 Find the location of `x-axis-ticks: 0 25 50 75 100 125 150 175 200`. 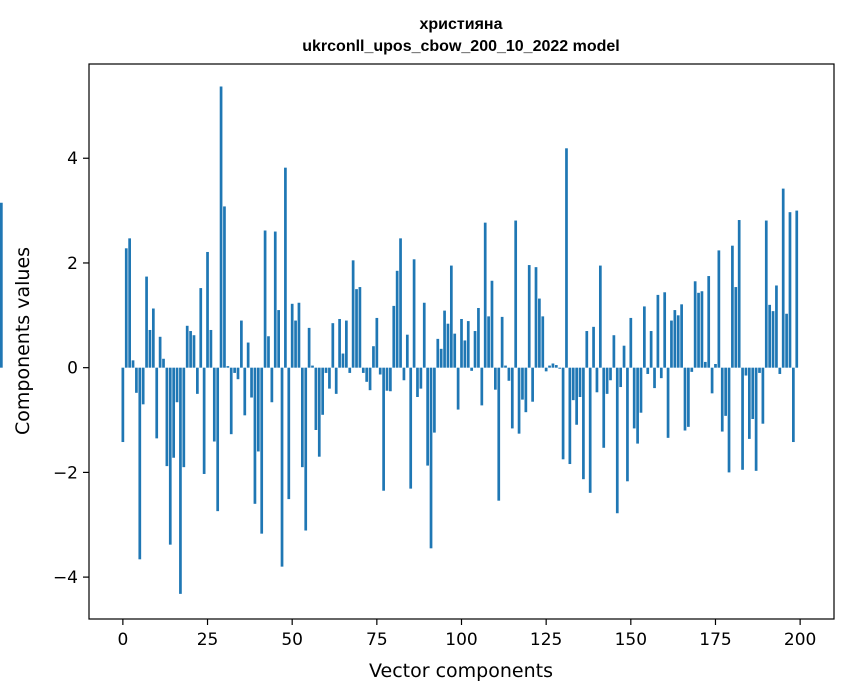

x-axis-ticks: 0 25 50 75 100 125 150 175 200 is located at coordinates (466, 634).